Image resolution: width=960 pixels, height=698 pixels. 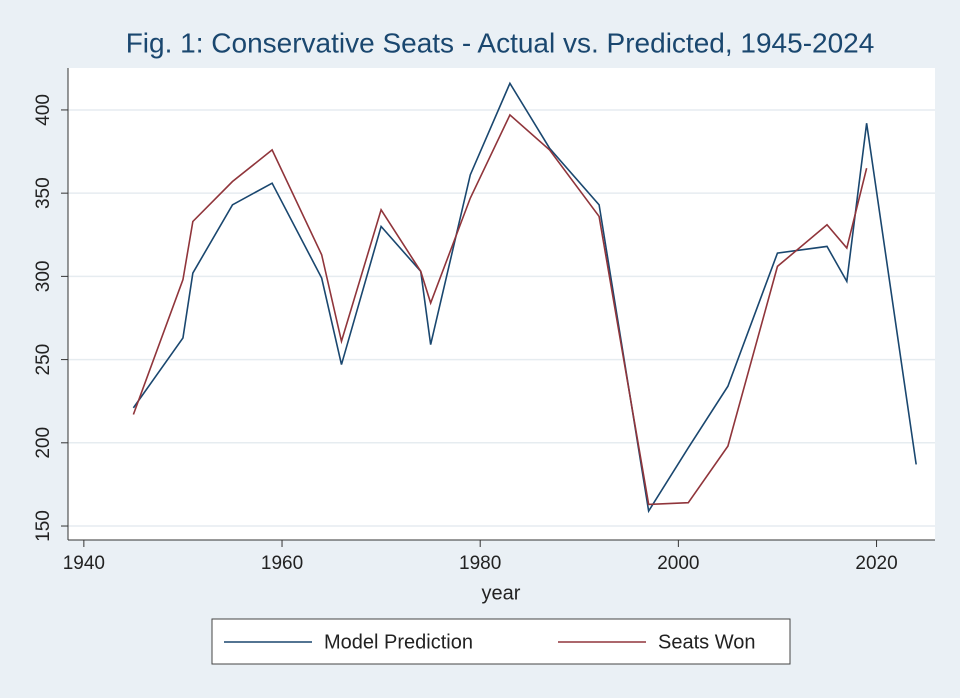 What do you see at coordinates (678, 563) in the screenshot?
I see `x-tick-label: 2000` at bounding box center [678, 563].